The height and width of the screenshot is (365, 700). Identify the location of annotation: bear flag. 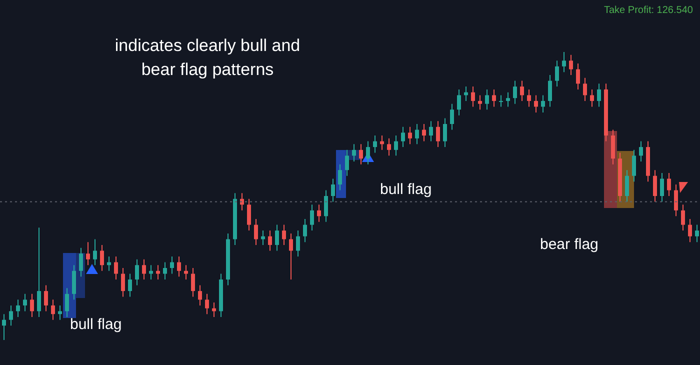
(569, 244).